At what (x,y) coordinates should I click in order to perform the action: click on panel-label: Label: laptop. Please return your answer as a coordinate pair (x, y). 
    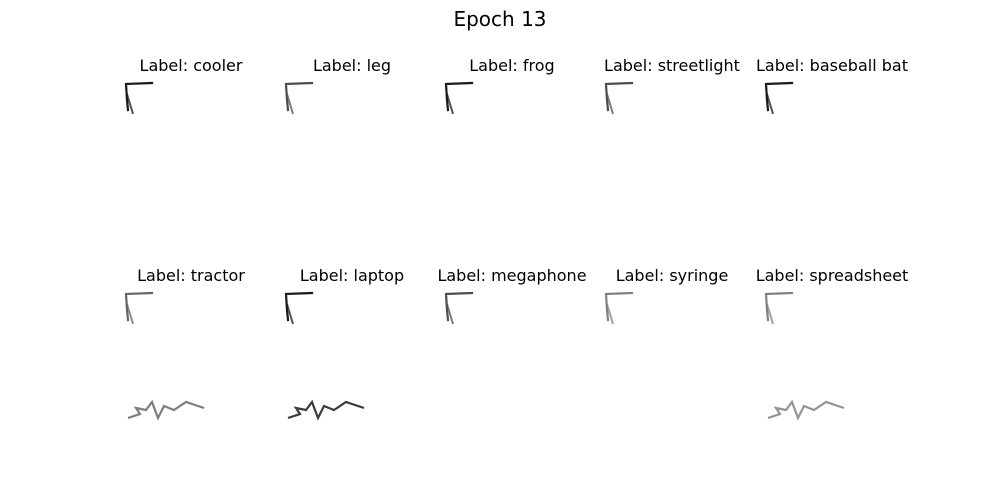
    Looking at the image, I should click on (352, 275).